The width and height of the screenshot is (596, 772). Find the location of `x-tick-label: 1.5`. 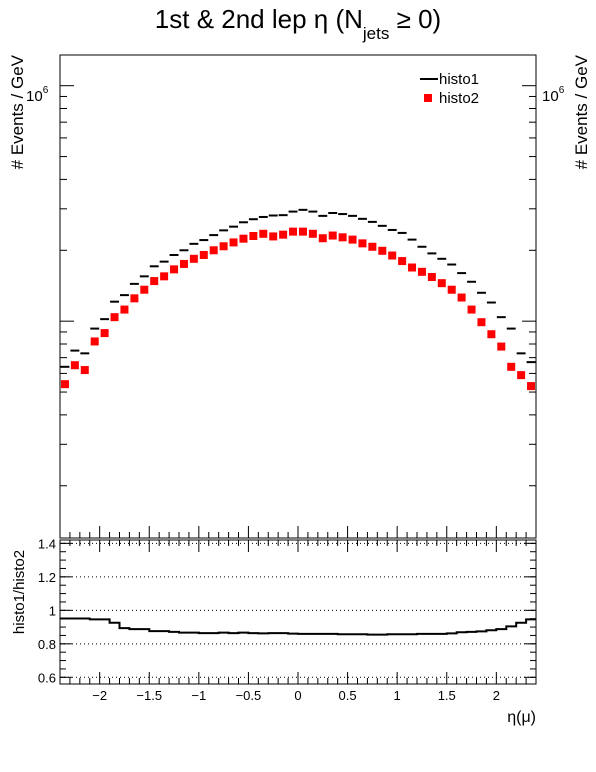

x-tick-label: 1.5 is located at coordinates (447, 695).